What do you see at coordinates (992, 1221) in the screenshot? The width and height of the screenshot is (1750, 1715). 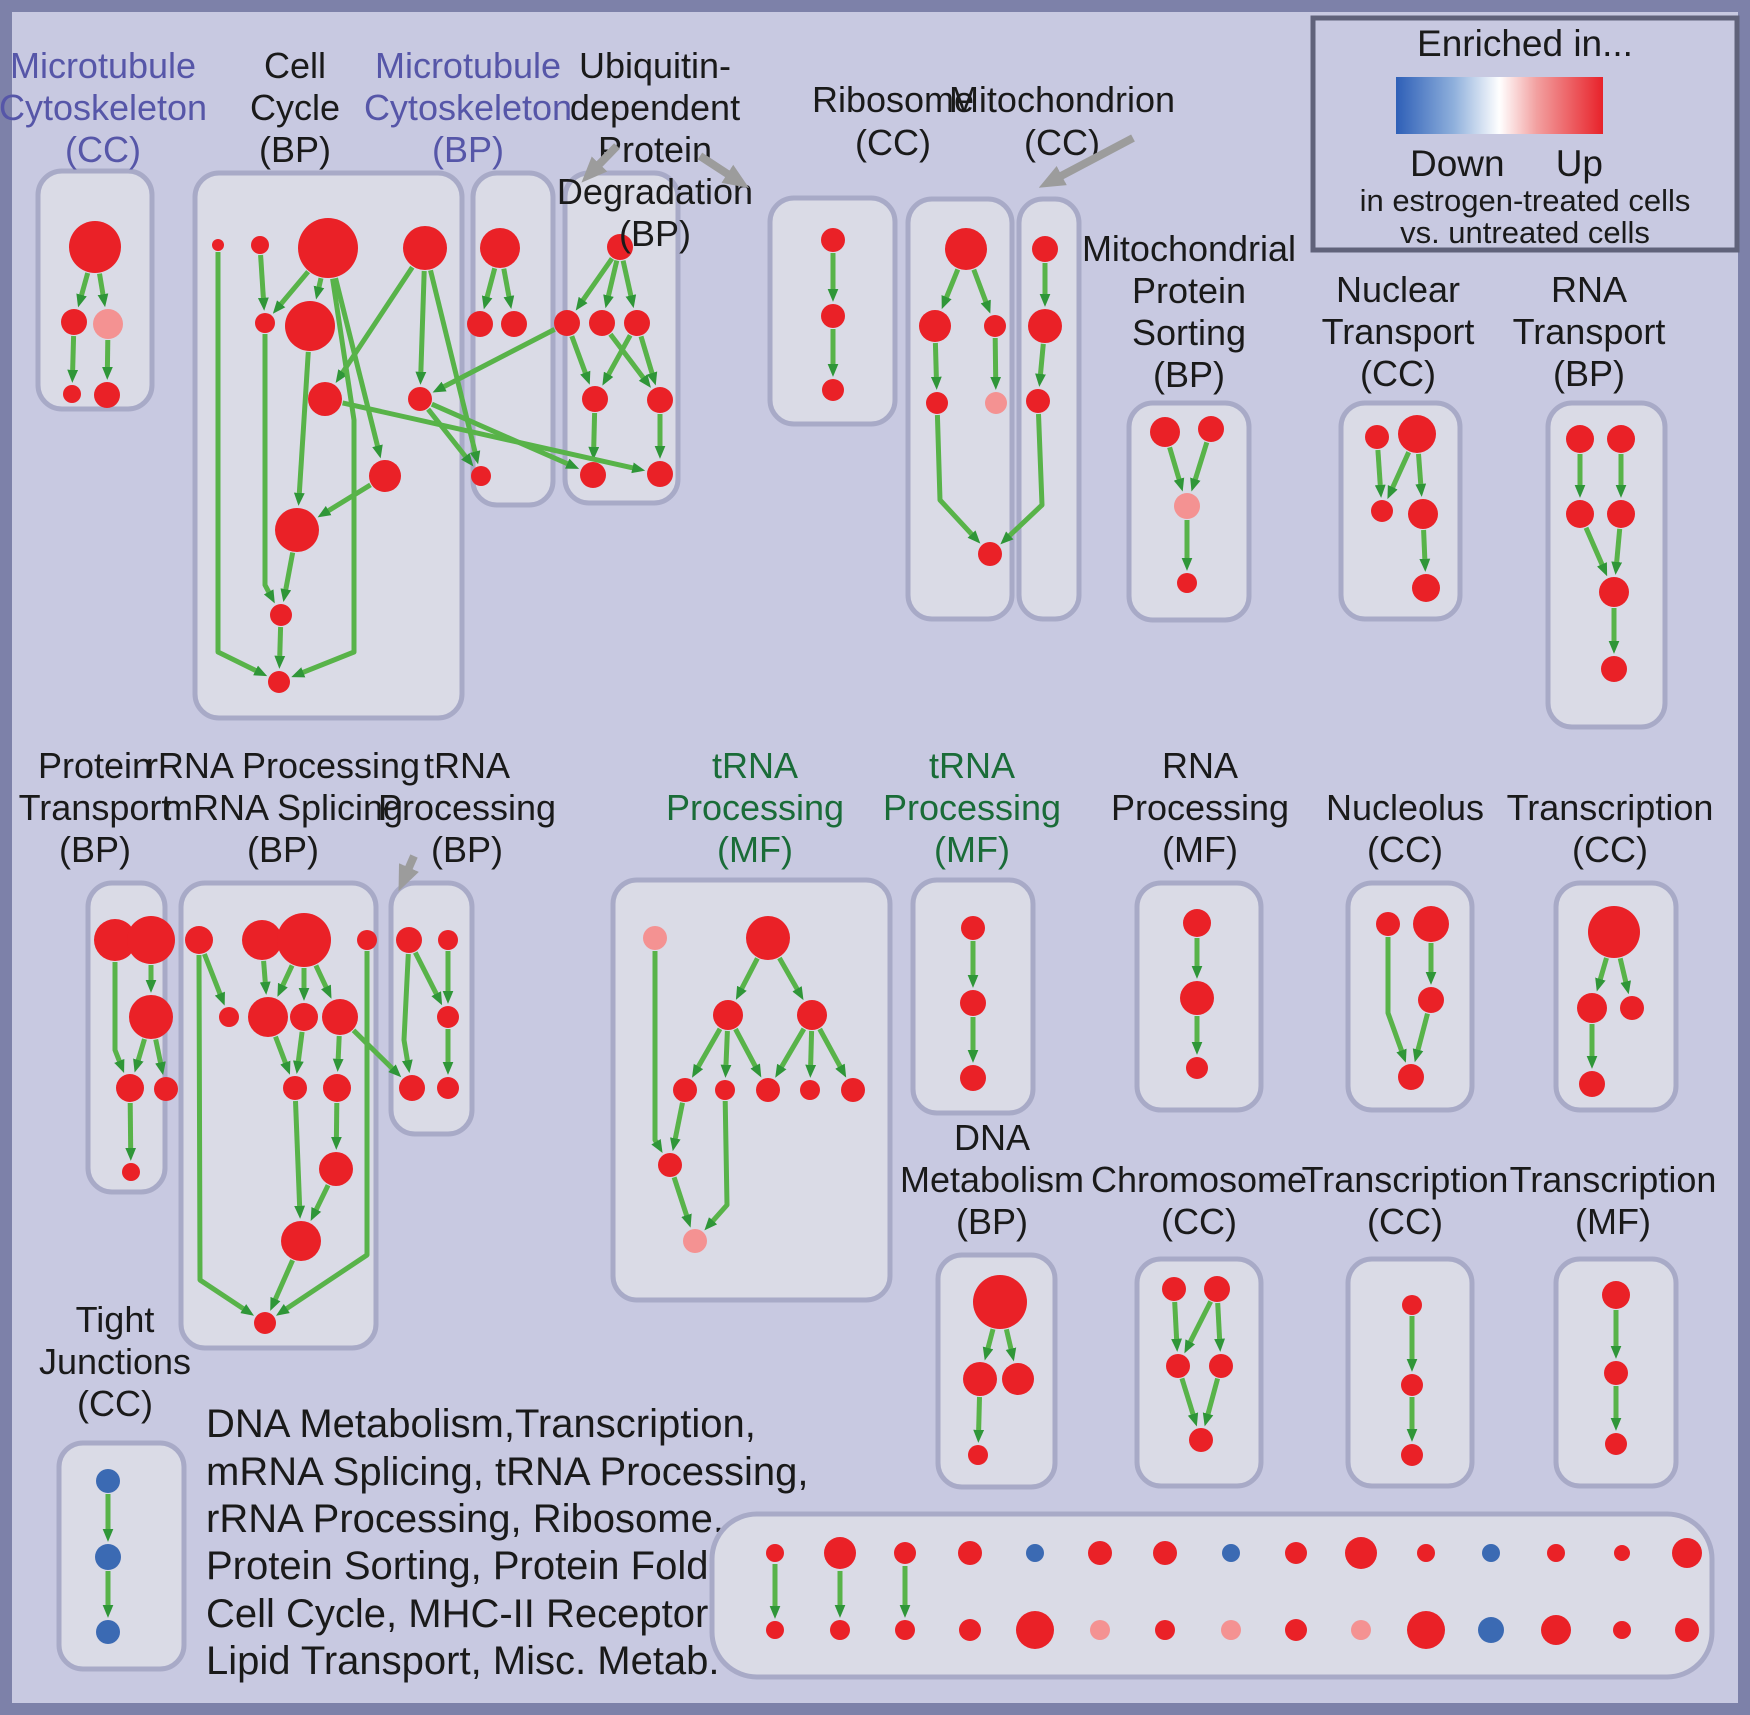 I see `cluster-dnam-label-line2: (BP)` at bounding box center [992, 1221].